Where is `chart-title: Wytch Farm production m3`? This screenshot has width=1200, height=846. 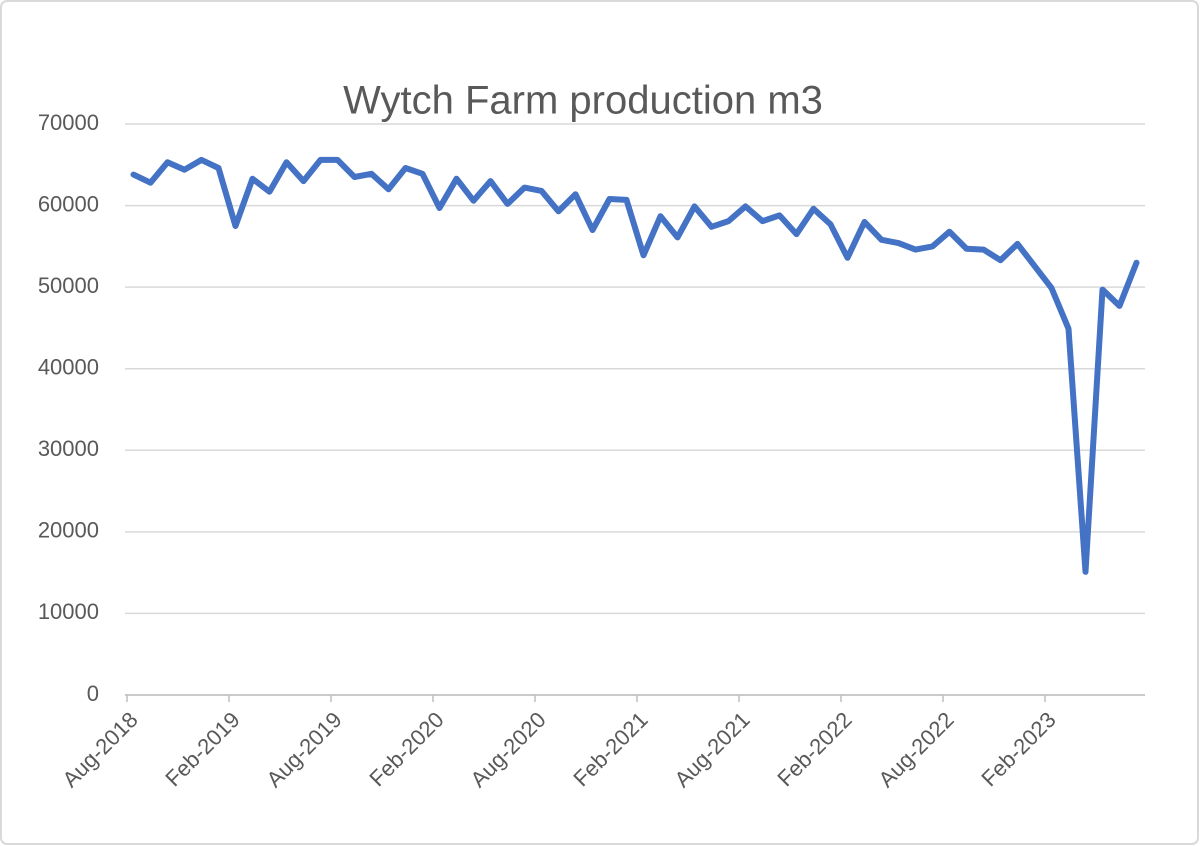
chart-title: Wytch Farm production m3 is located at coordinates (583, 101).